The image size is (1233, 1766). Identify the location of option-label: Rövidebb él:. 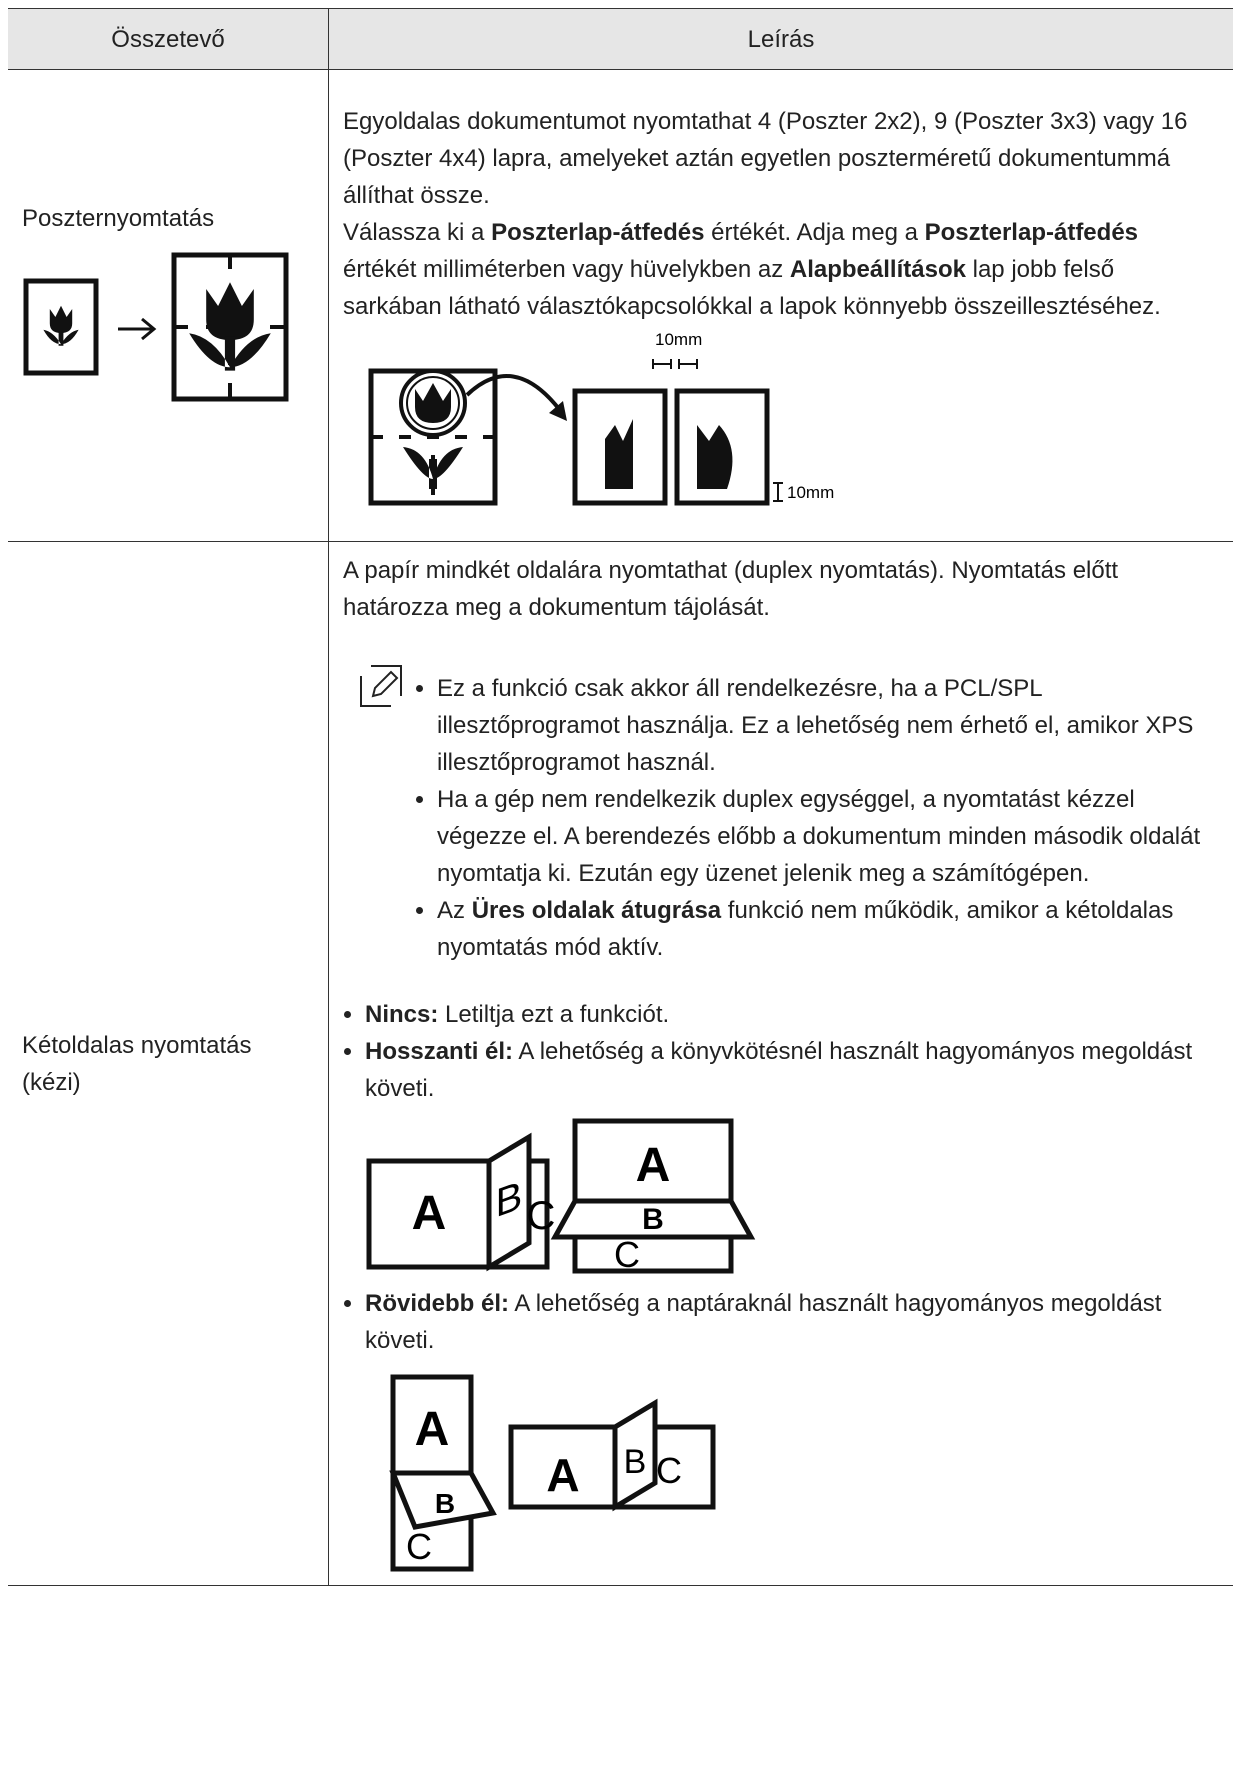
(437, 1303).